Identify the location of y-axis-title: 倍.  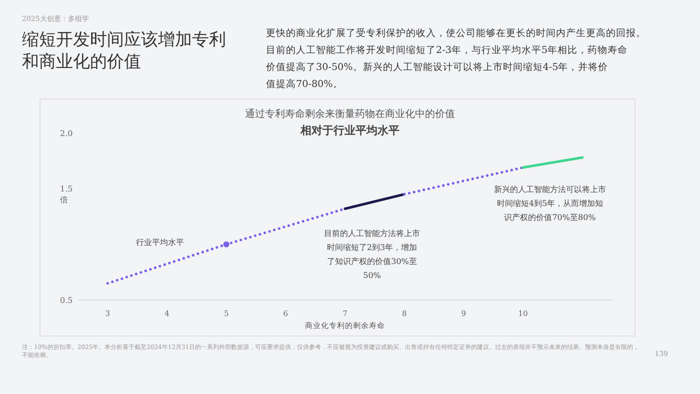
(64, 200).